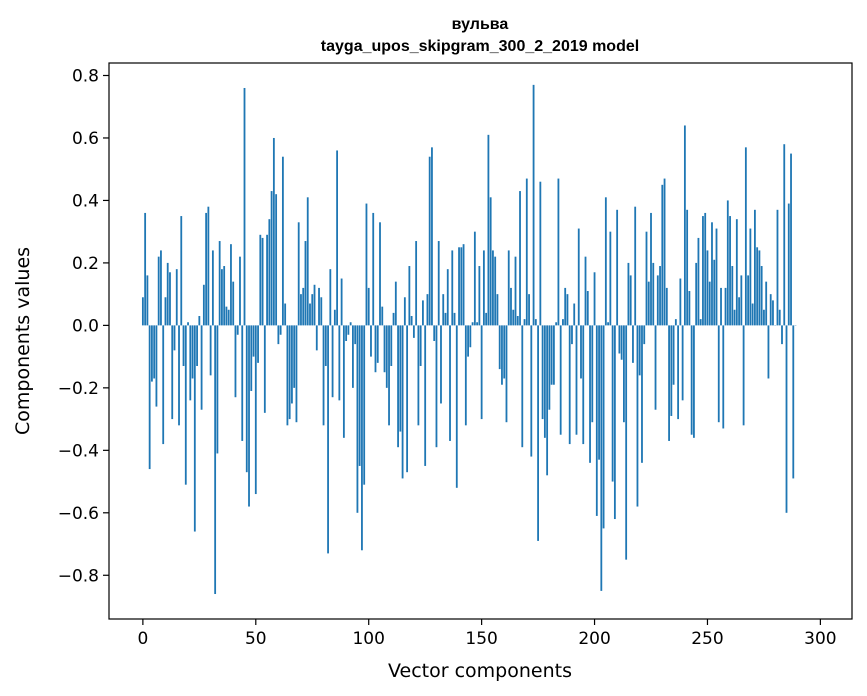  What do you see at coordinates (707, 639) in the screenshot?
I see `x-tick-label: 250` at bounding box center [707, 639].